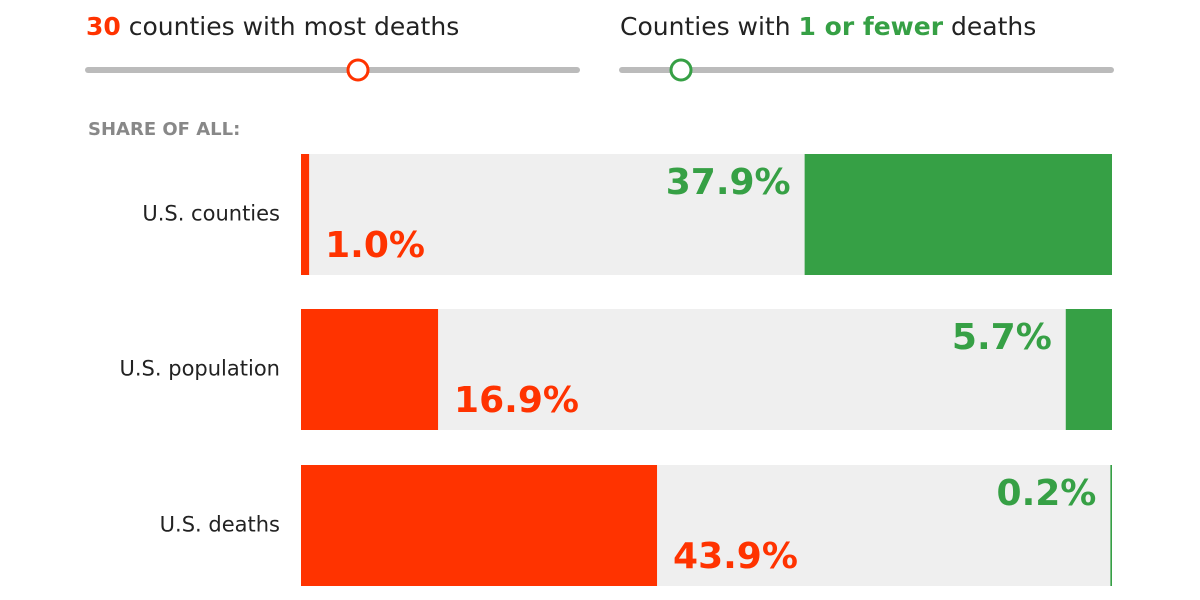  What do you see at coordinates (220, 525) in the screenshot?
I see `row-label: U.S. deaths` at bounding box center [220, 525].